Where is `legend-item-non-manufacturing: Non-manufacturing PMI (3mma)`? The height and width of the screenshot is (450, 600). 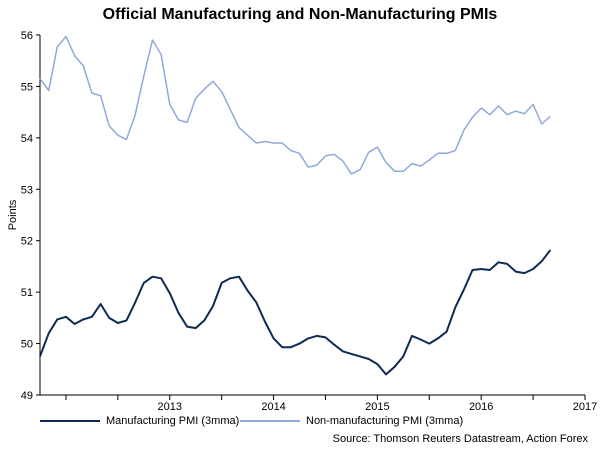
legend-item-non-manufacturing: Non-manufacturing PMI (3mma) is located at coordinates (351, 421).